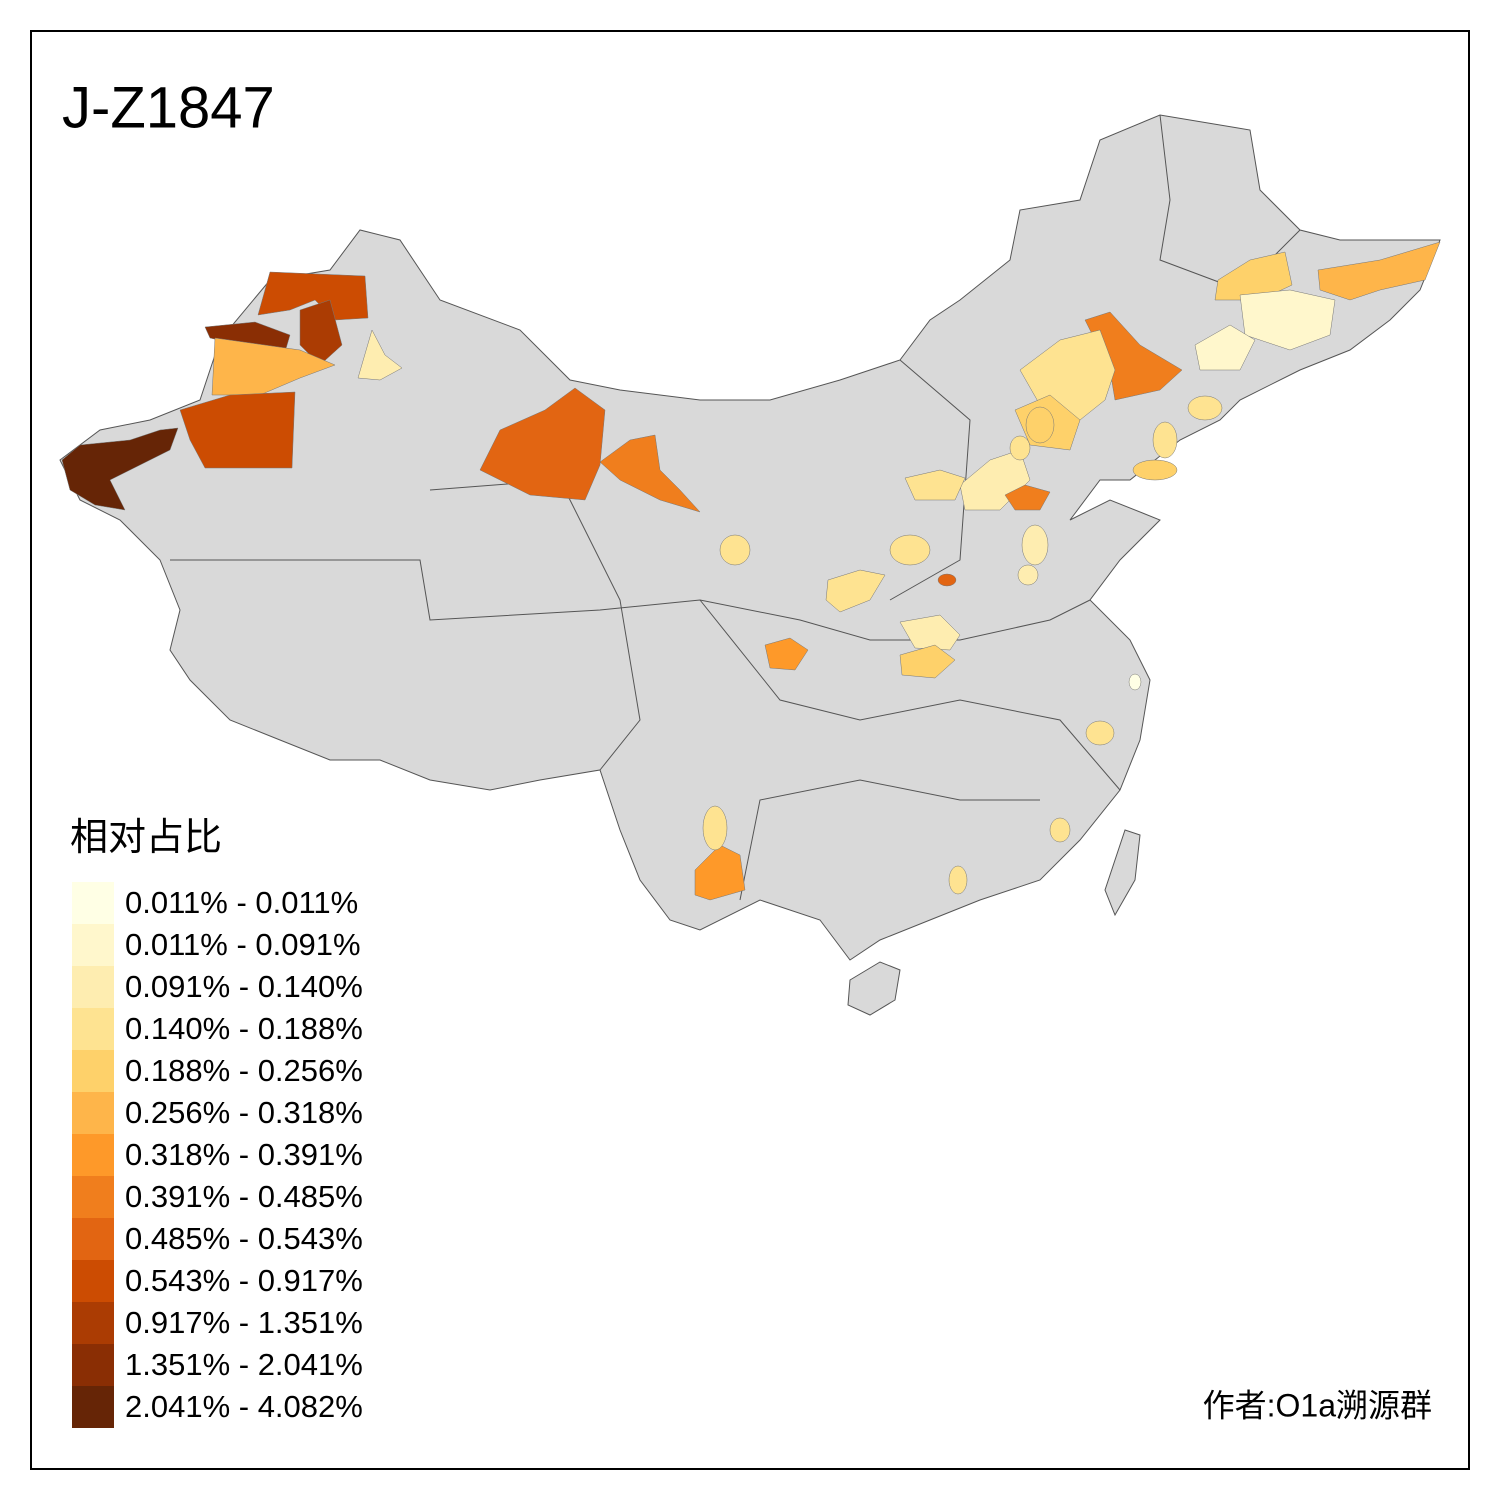 The image size is (1500, 1500). What do you see at coordinates (241, 902) in the screenshot?
I see `legend-label: 0.011% - 0.011%` at bounding box center [241, 902].